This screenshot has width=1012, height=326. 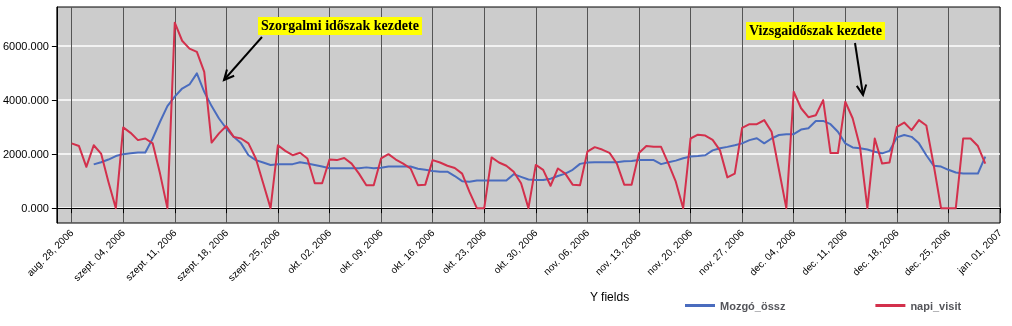 What do you see at coordinates (936, 305) in the screenshot?
I see `legend-label: napi_visit` at bounding box center [936, 305].